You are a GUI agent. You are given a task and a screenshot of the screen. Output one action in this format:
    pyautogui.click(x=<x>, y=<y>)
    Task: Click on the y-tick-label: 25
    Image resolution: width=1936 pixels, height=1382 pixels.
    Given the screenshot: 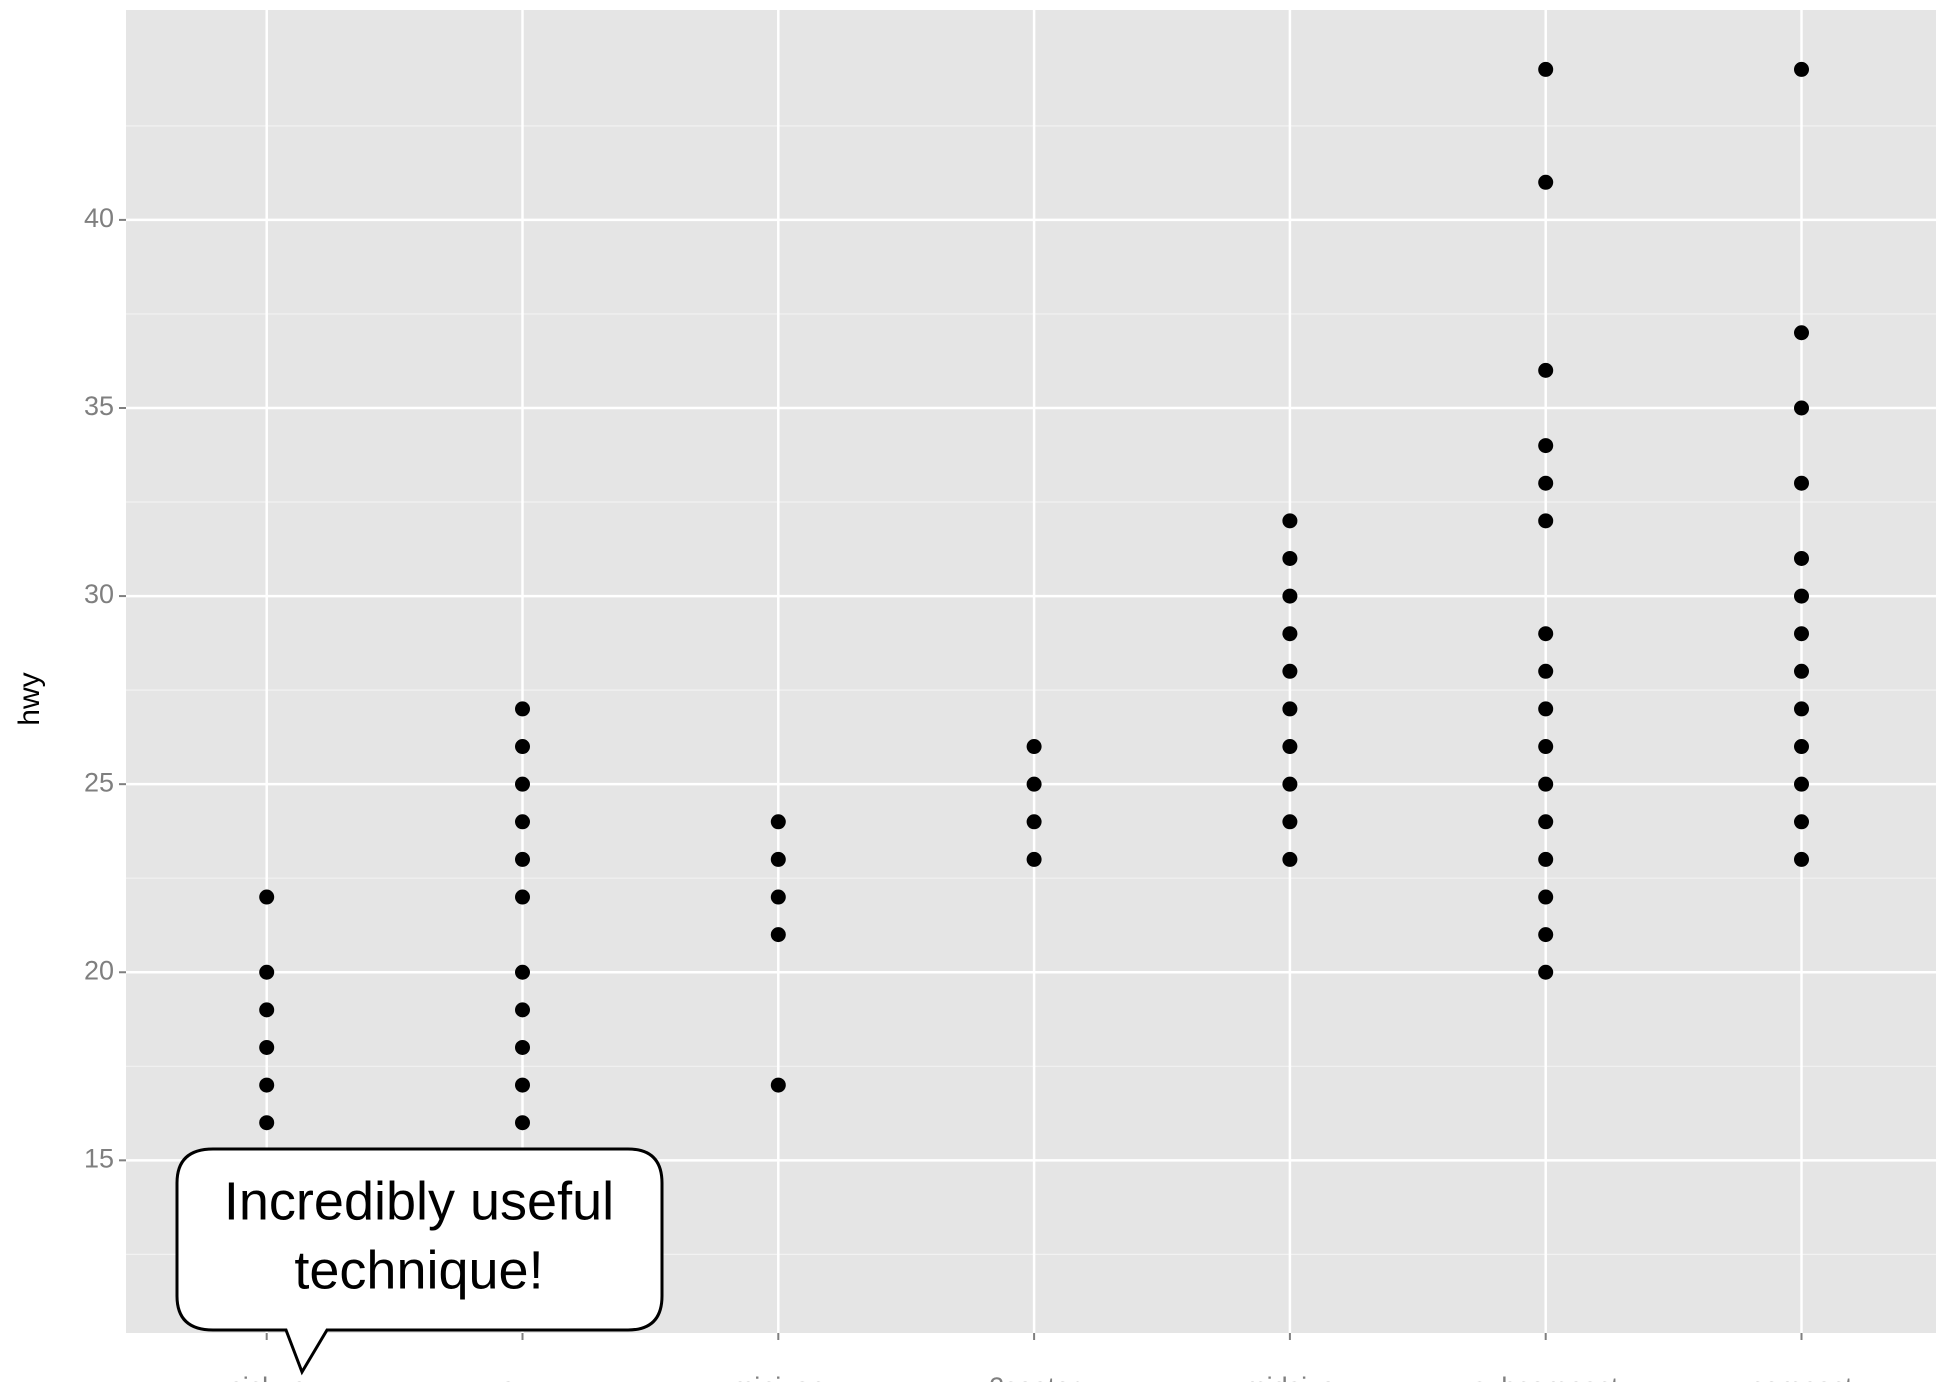 What is the action you would take?
    pyautogui.click(x=99, y=782)
    